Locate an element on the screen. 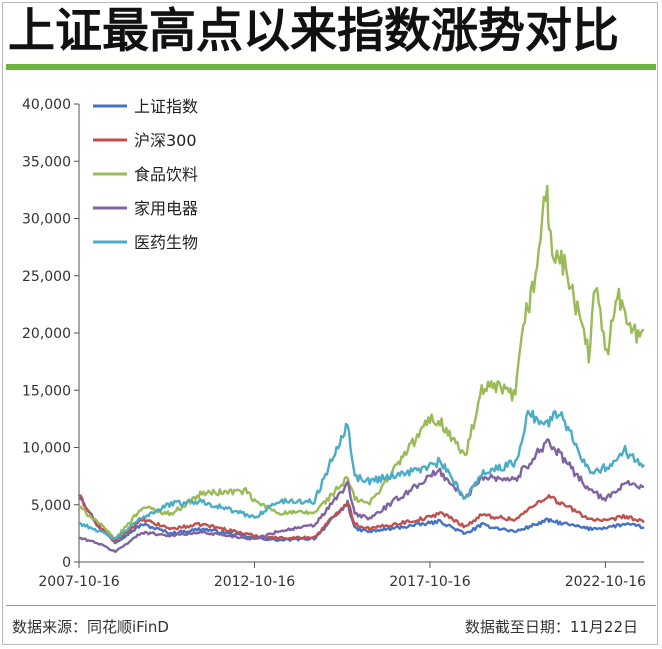 The image size is (662, 649). y-tick-label: 40,000 is located at coordinates (46, 105).